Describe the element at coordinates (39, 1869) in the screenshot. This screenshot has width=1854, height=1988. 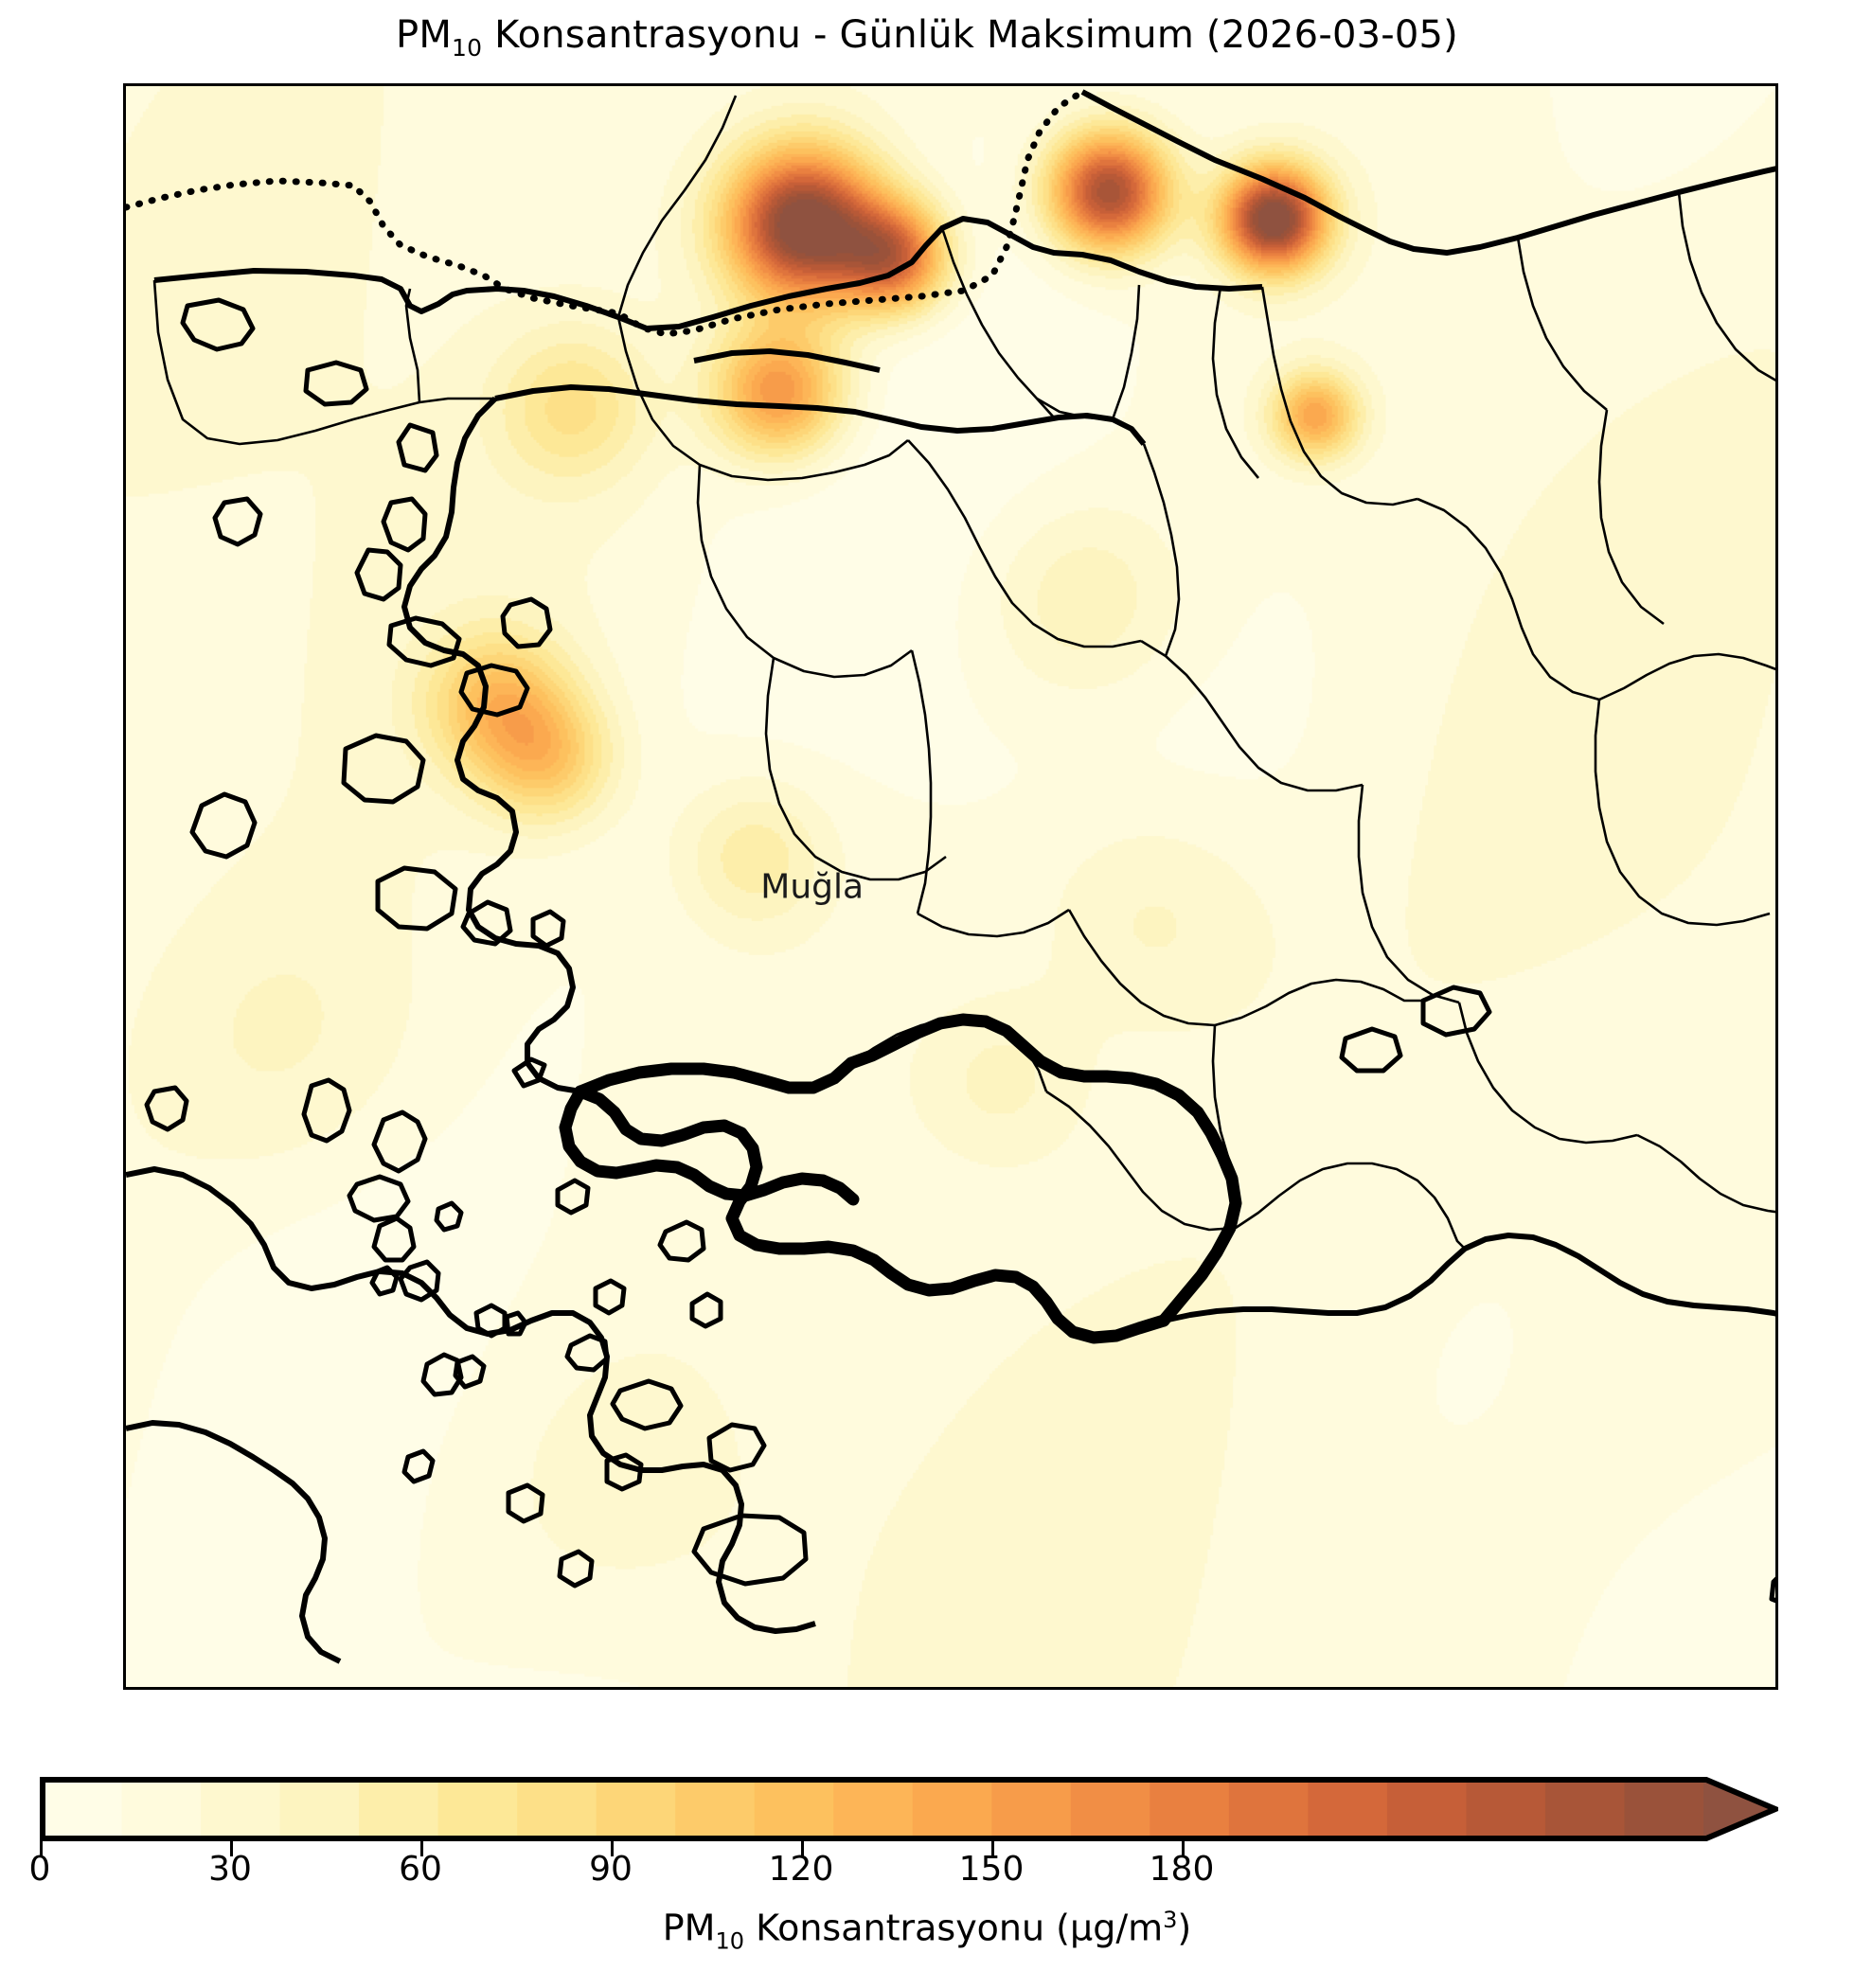
I see `colorbar-tick-label: 0` at that location.